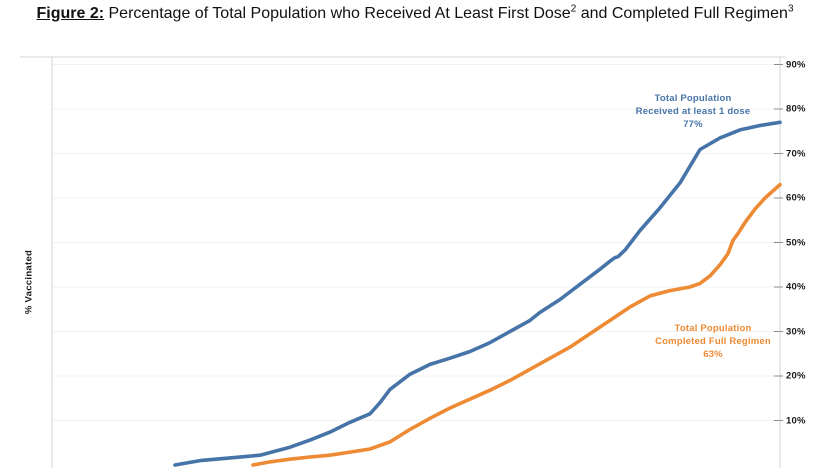 The height and width of the screenshot is (468, 830). Describe the element at coordinates (796, 242) in the screenshot. I see `y-tick-label-50: 50%` at that location.